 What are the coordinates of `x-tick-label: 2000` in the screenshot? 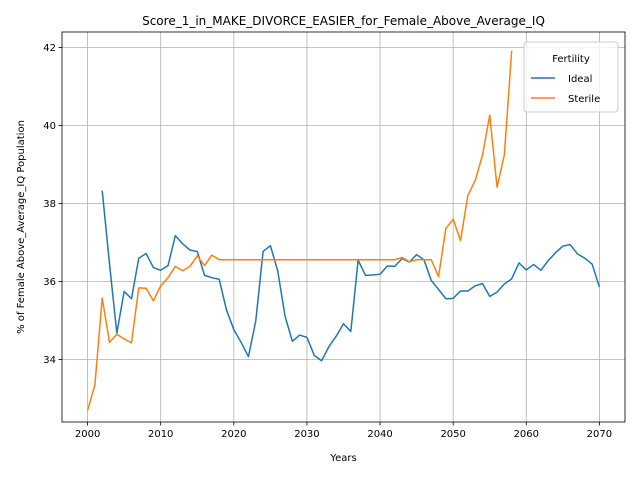 It's located at (87, 434).